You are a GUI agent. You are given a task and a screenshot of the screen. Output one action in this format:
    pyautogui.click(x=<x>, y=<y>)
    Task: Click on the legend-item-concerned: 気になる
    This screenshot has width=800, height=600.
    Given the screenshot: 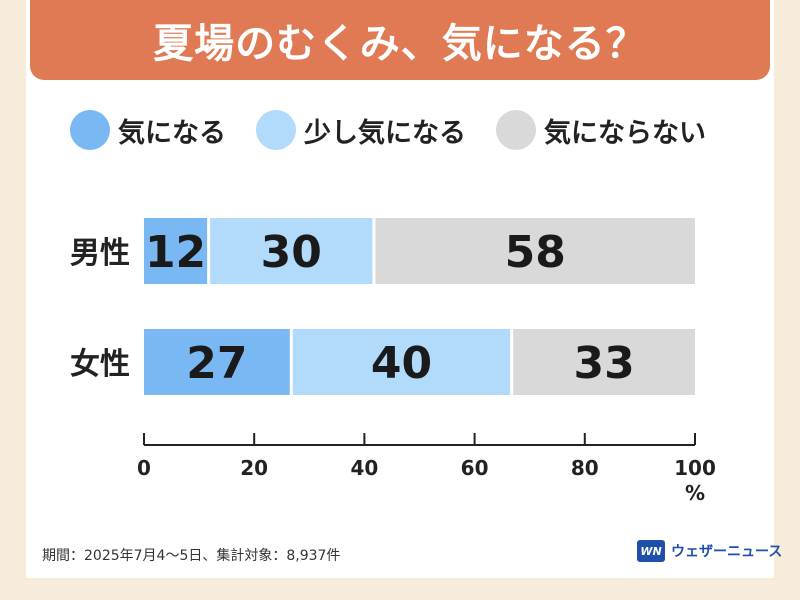 What is the action you would take?
    pyautogui.click(x=148, y=130)
    